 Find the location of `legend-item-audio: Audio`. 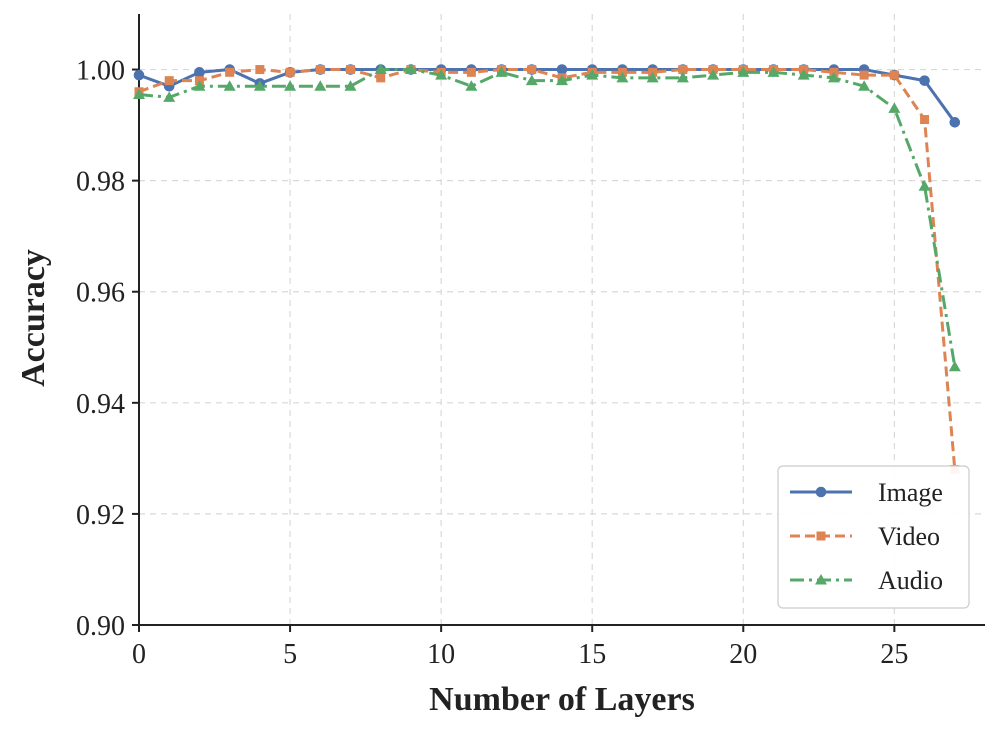

legend-item-audio: Audio is located at coordinates (866, 580).